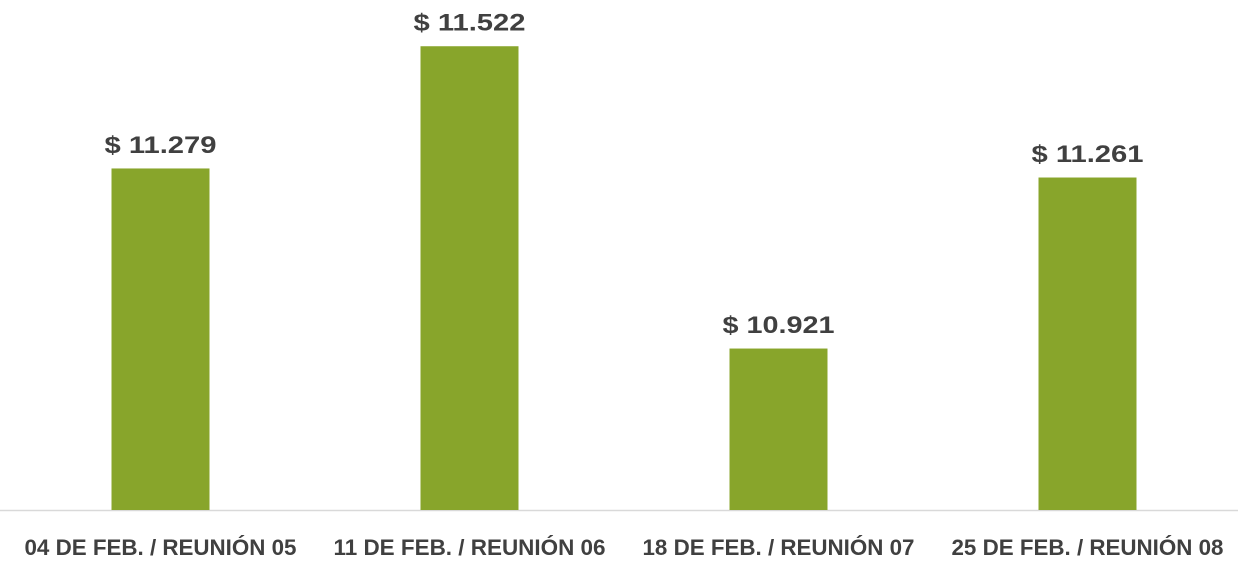 The image size is (1238, 565). I want to click on x-tick-label: 25 DE FEB. / REUNIÓN 08, so click(1088, 547).